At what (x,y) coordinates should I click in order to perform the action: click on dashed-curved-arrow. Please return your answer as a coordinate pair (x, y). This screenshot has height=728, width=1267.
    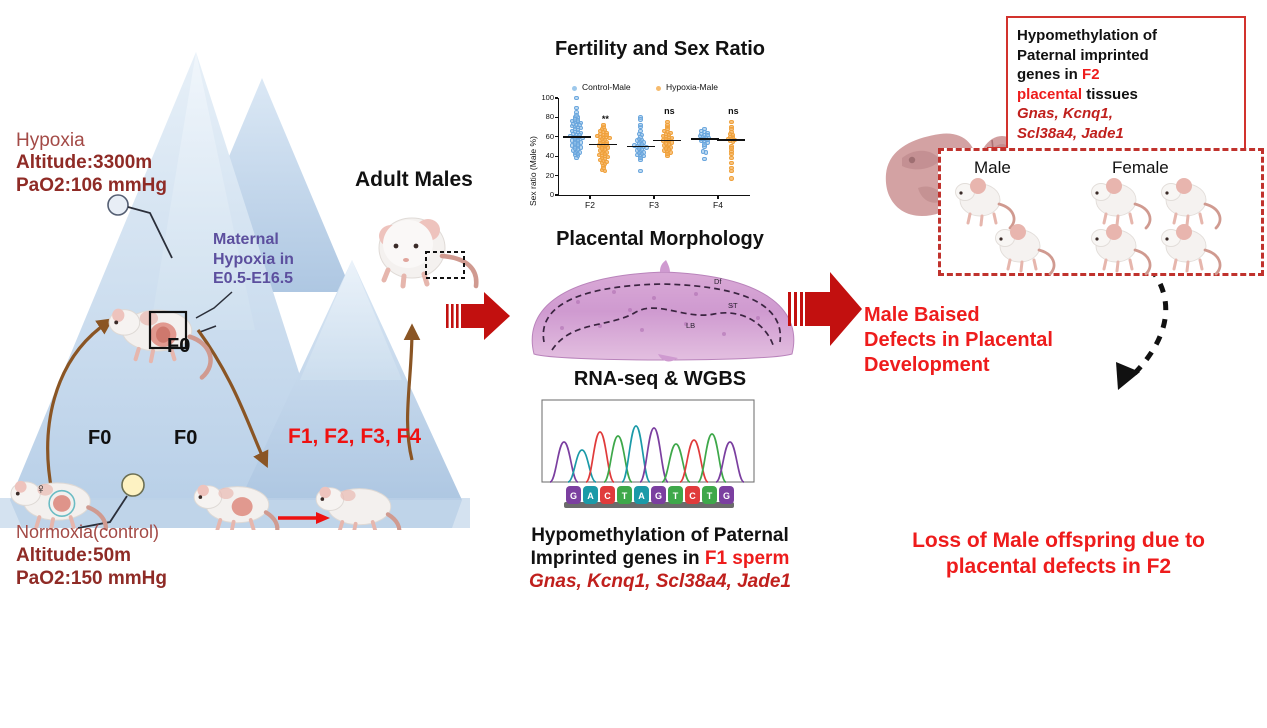
    Looking at the image, I should click on (1142, 322).